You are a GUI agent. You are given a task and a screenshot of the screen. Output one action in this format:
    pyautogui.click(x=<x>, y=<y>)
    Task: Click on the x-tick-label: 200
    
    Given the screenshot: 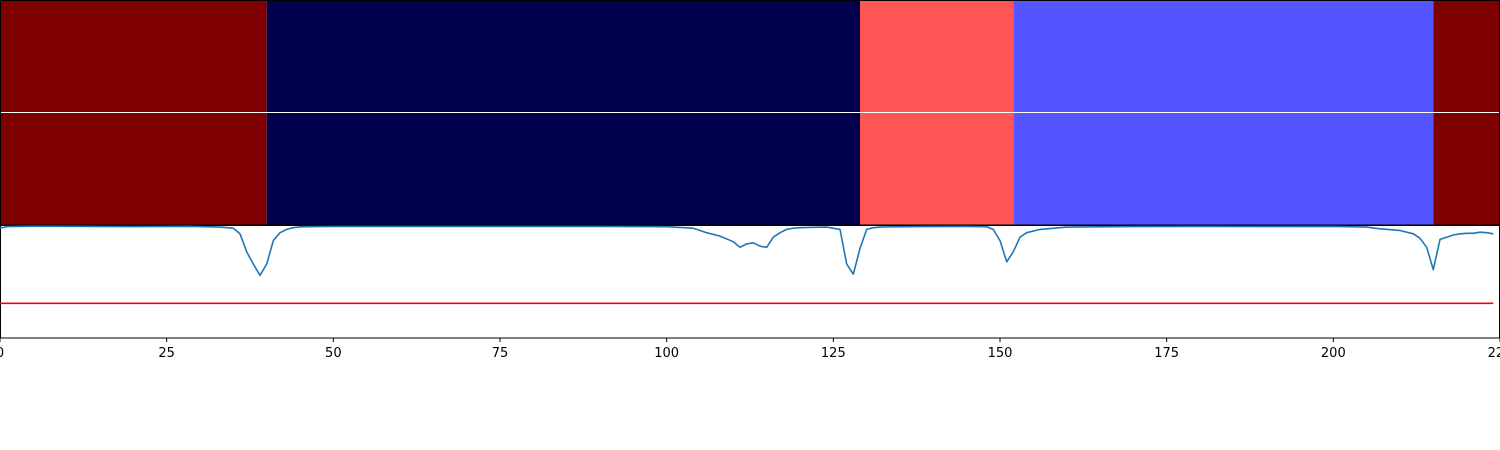 What is the action you would take?
    pyautogui.click(x=1333, y=353)
    